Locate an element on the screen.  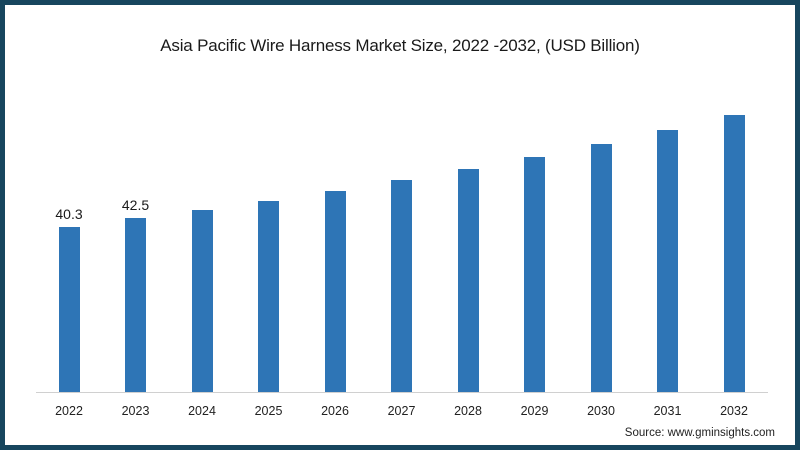
bar-2023 is located at coordinates (135, 304).